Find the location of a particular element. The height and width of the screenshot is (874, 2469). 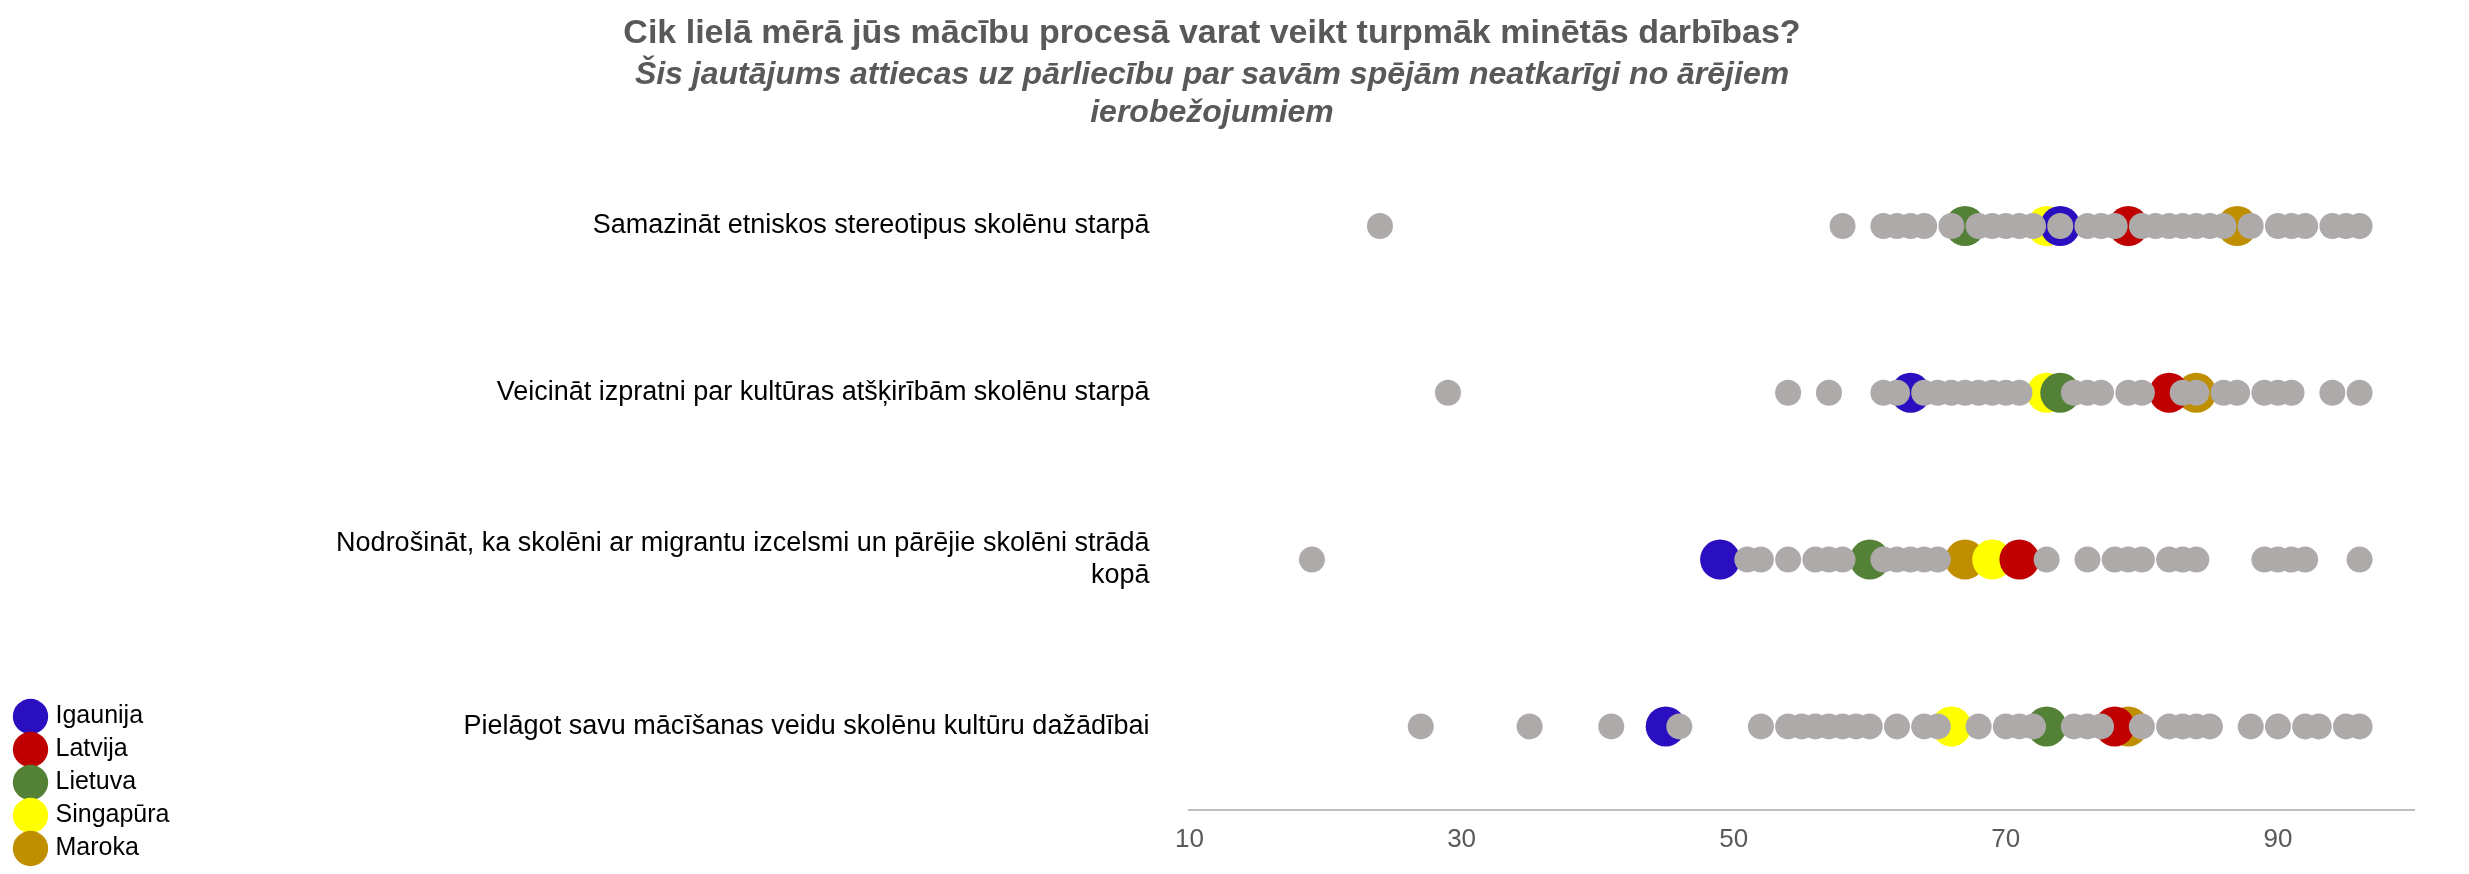

y-tick-label: Veicināt izpratni par kultūras atšķirībām skolēnu starpā is located at coordinates (823, 391).